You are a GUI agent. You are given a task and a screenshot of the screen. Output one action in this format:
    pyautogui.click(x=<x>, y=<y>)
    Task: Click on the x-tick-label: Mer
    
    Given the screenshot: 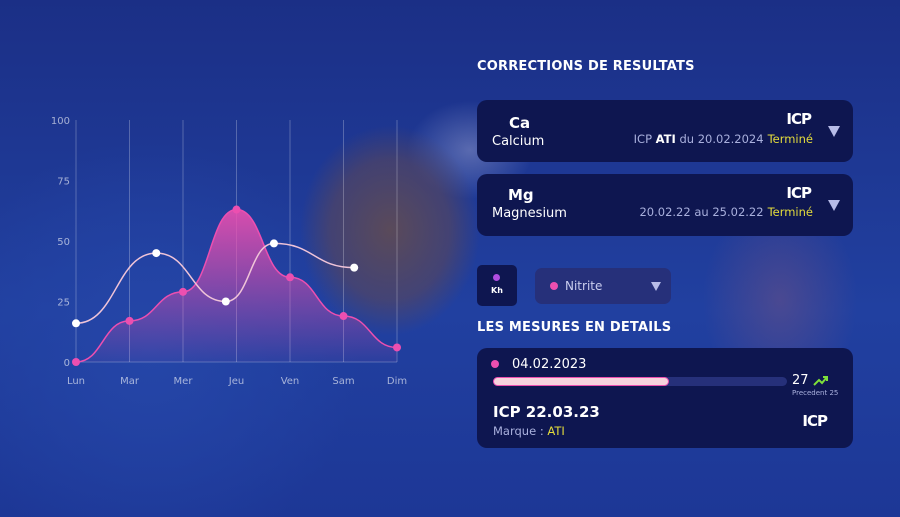 What is the action you would take?
    pyautogui.click(x=184, y=381)
    